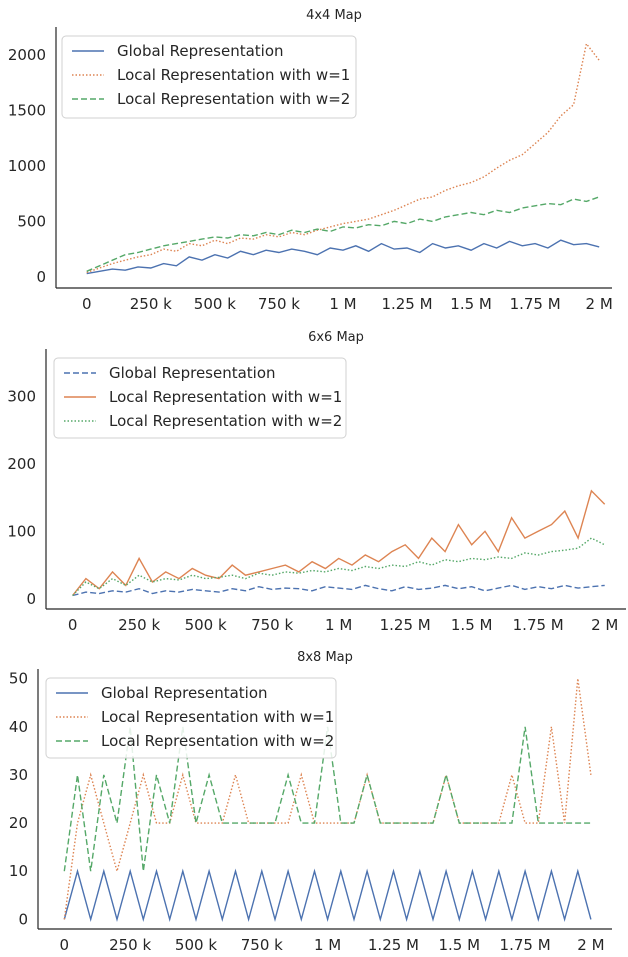 This screenshot has height=957, width=628. I want to click on y-tick-label: 30, so click(18, 775).